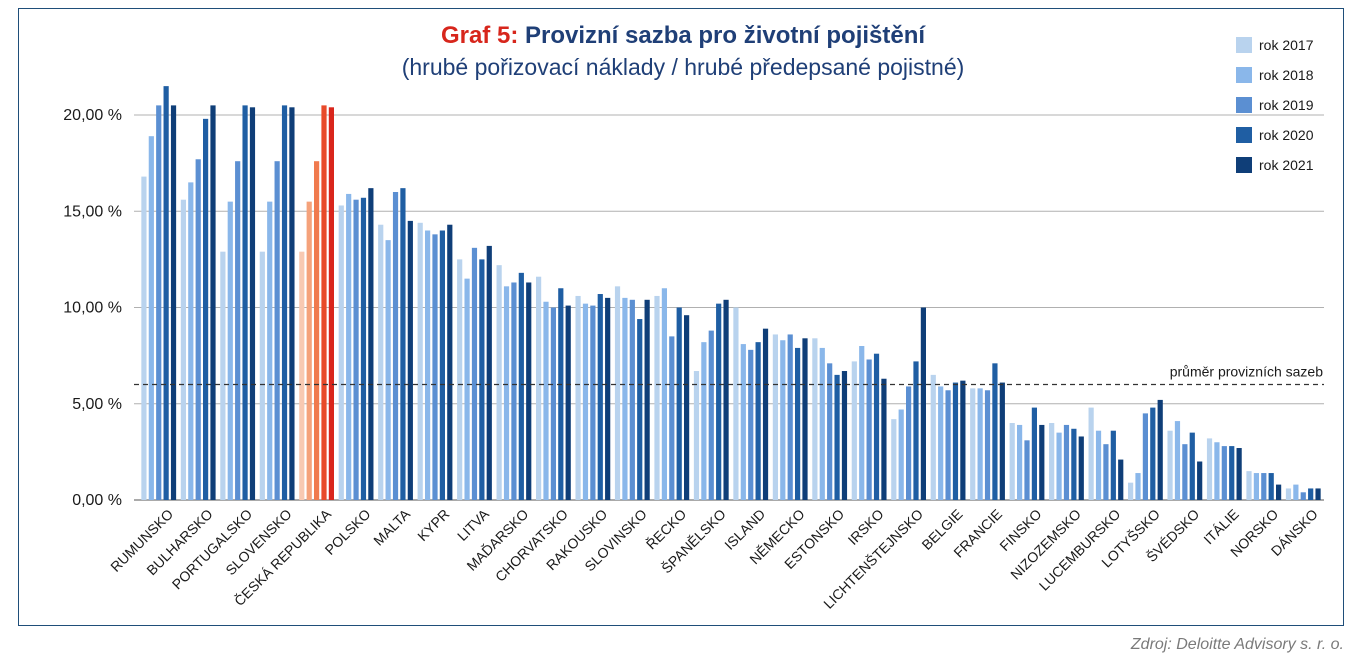 Image resolution: width=1356 pixels, height=669 pixels. Describe the element at coordinates (92, 115) in the screenshot. I see `y-tick-label: 20,00 %` at that location.